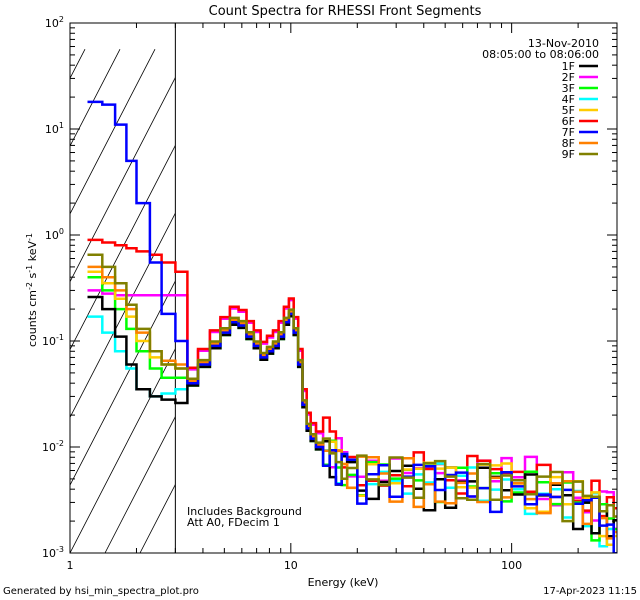 Image resolution: width=640 pixels, height=600 pixels. I want to click on y-axis-label-base: counts cm, so click(32, 318).